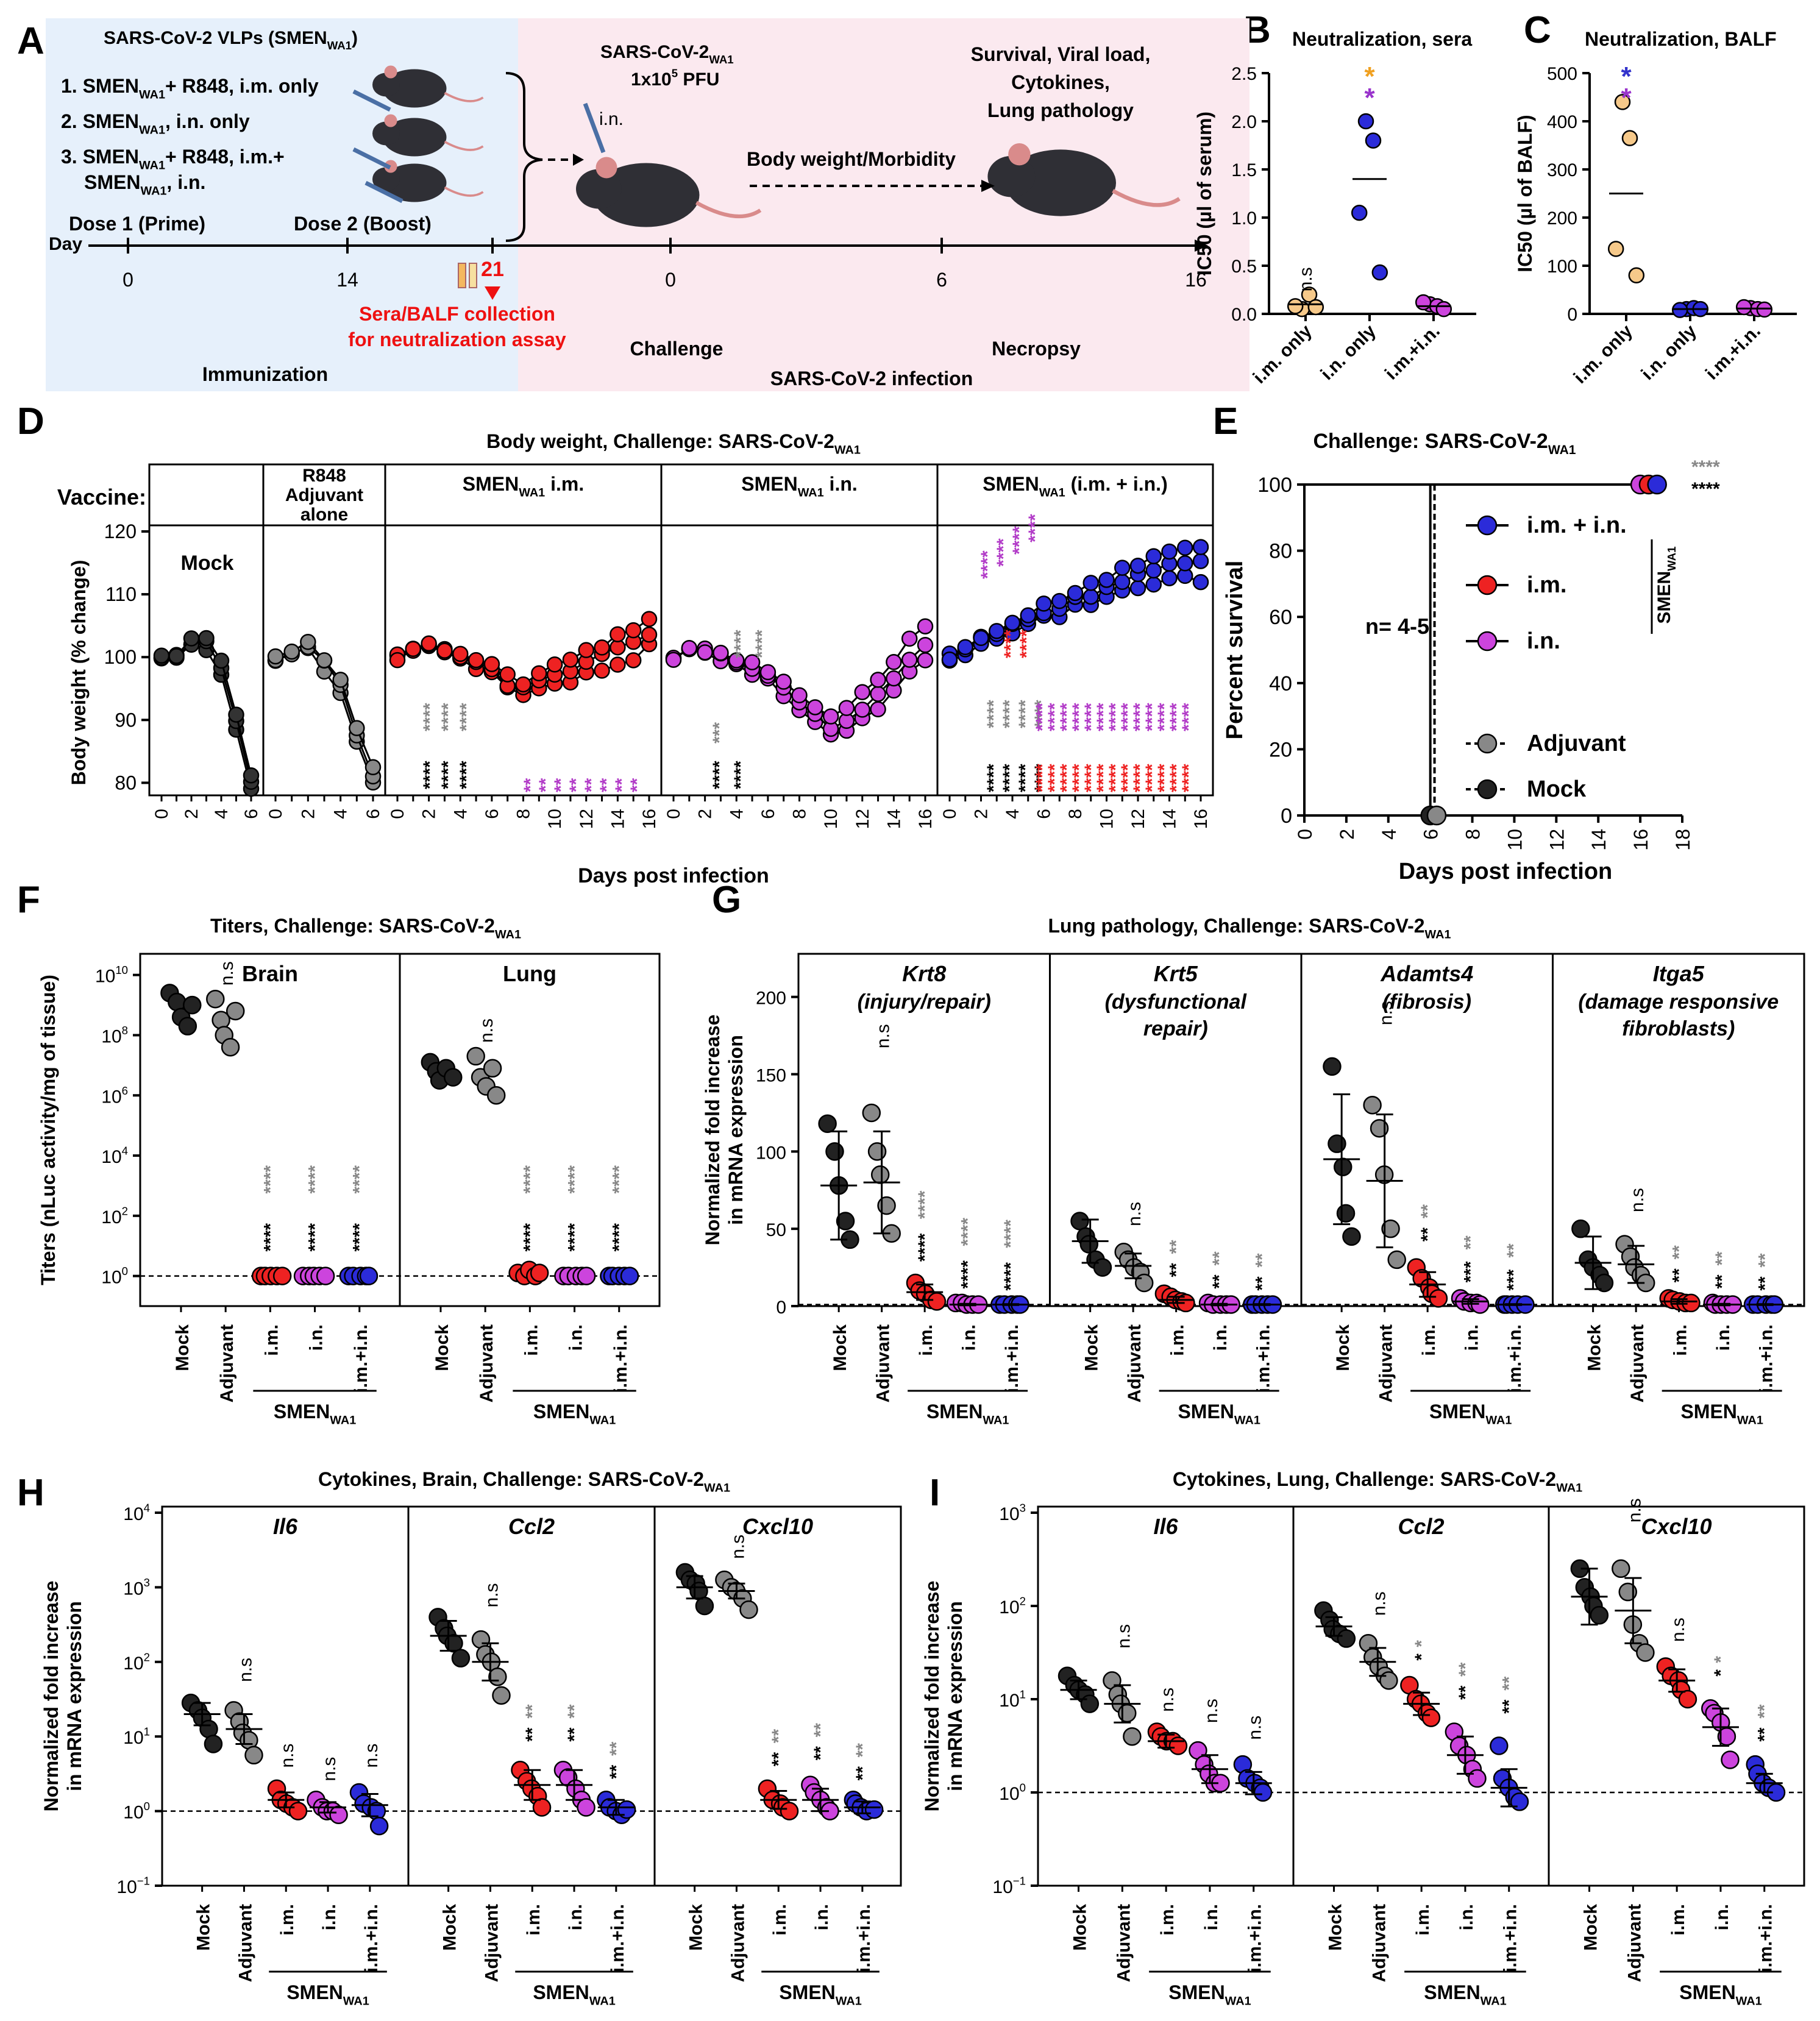 The width and height of the screenshot is (1820, 2021). Describe the element at coordinates (1176, 1002) in the screenshot. I see `gene-description: (dysfunctional` at that location.